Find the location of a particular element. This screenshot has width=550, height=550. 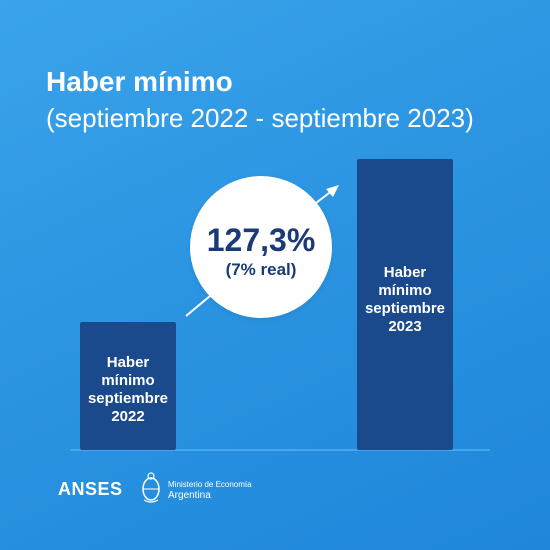

ministry-name: Ministerio de Economía is located at coordinates (210, 484).